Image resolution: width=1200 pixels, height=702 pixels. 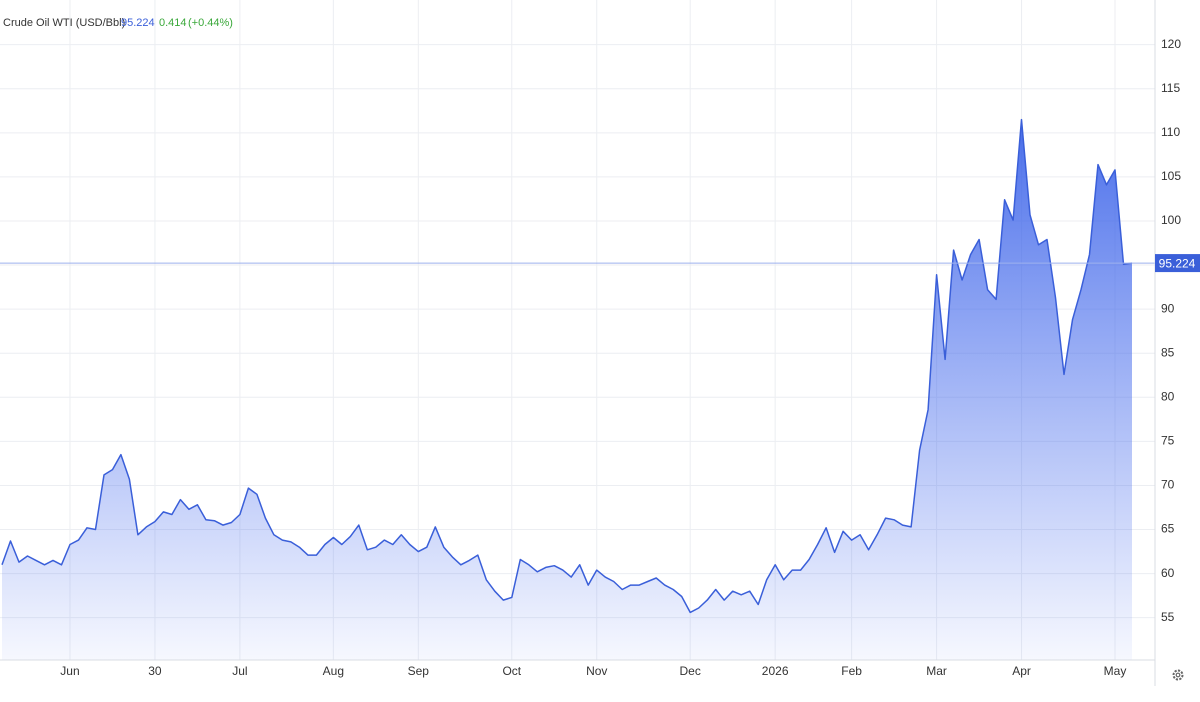 What do you see at coordinates (1171, 44) in the screenshot?
I see `y-tick-label: 120` at bounding box center [1171, 44].